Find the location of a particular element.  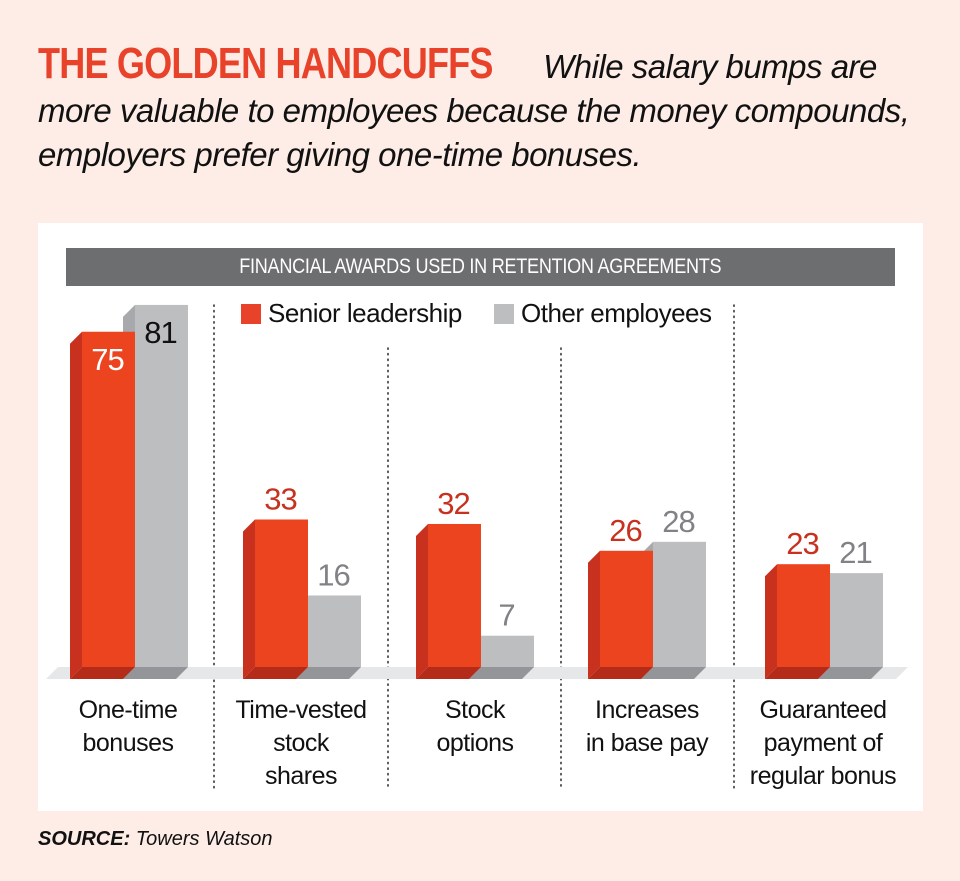

legend-swatch-red is located at coordinates (251, 313).